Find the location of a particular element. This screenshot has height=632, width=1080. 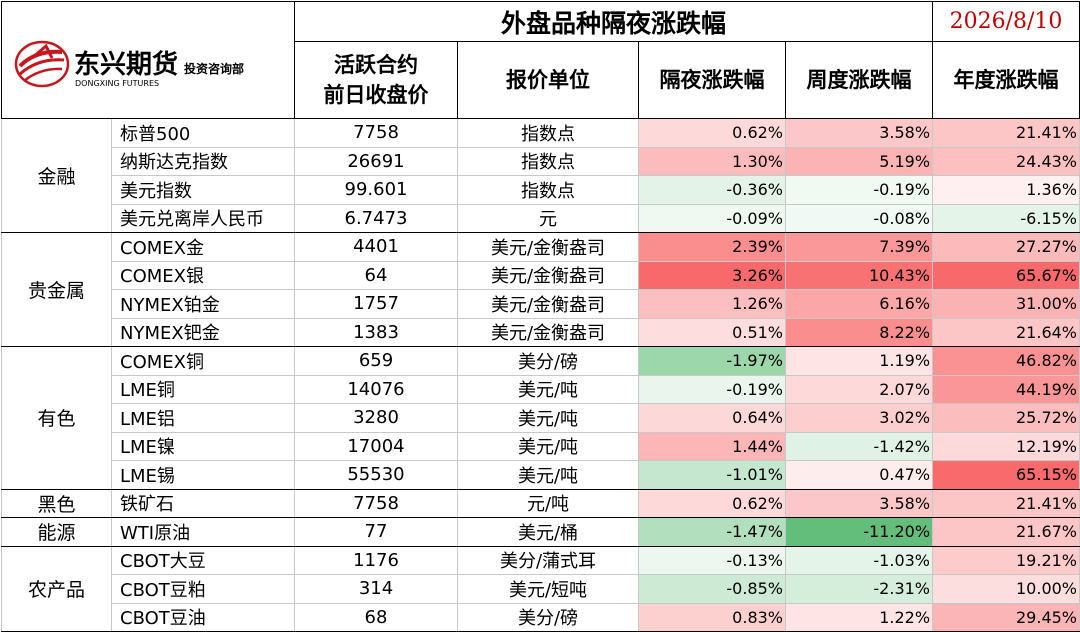

instrument-name: COMEX铜 is located at coordinates (203, 361).